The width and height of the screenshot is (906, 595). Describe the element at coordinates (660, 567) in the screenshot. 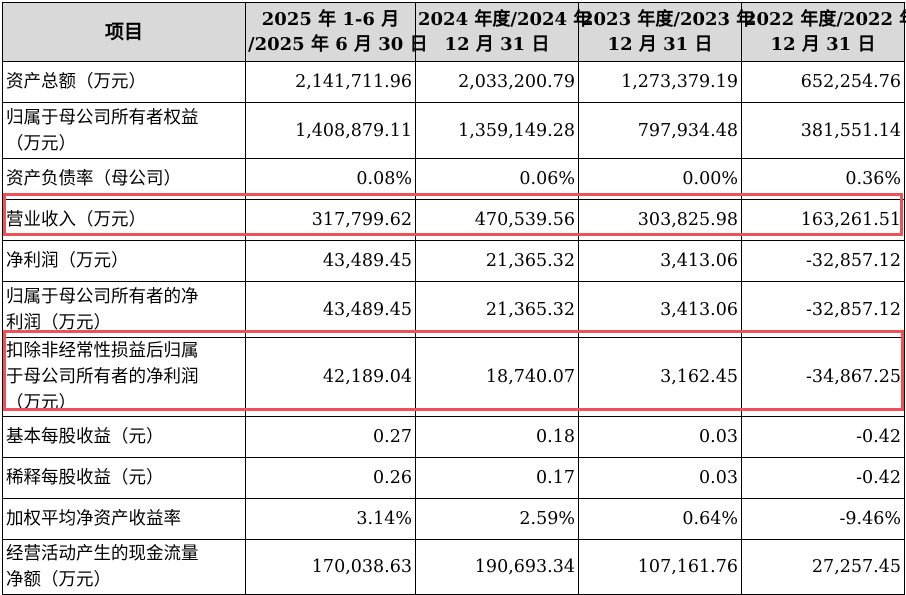

I see `table-cell: 107,161.76` at that location.